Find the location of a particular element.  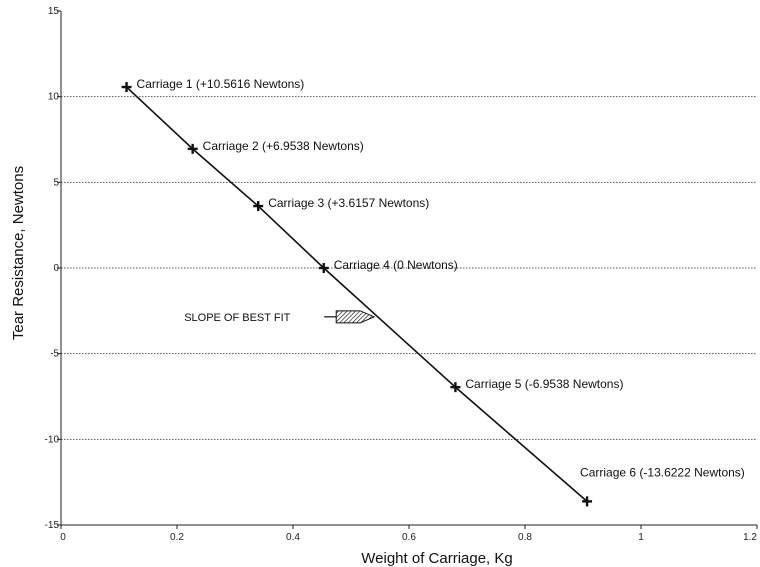

x-tick-label: 0.2 is located at coordinates (177, 537).